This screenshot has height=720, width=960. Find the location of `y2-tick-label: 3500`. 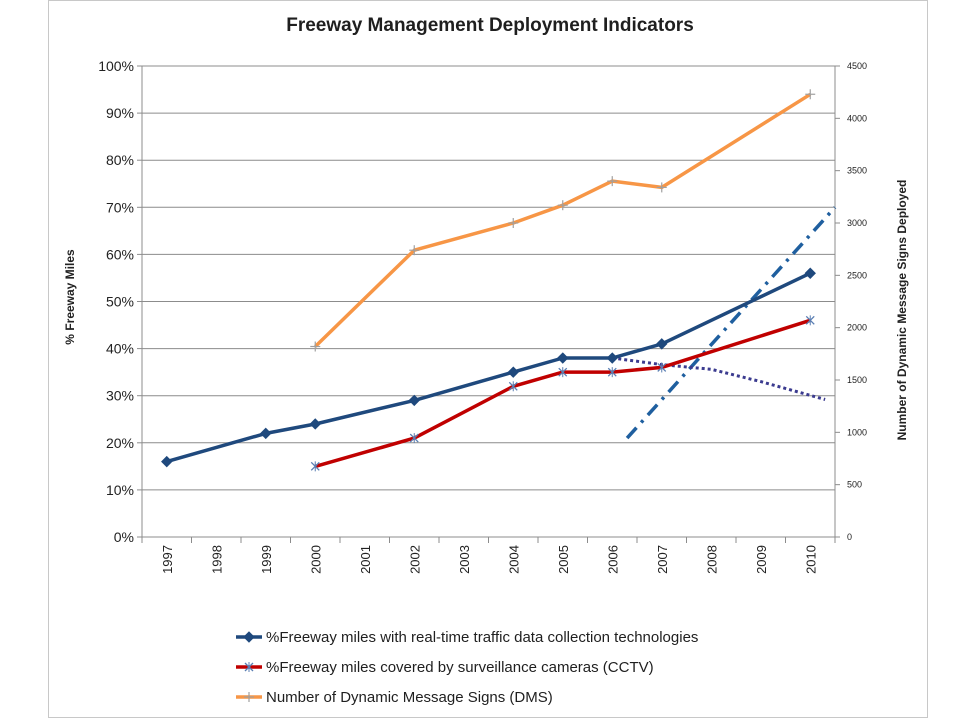

y2-tick-label: 3500 is located at coordinates (857, 171).